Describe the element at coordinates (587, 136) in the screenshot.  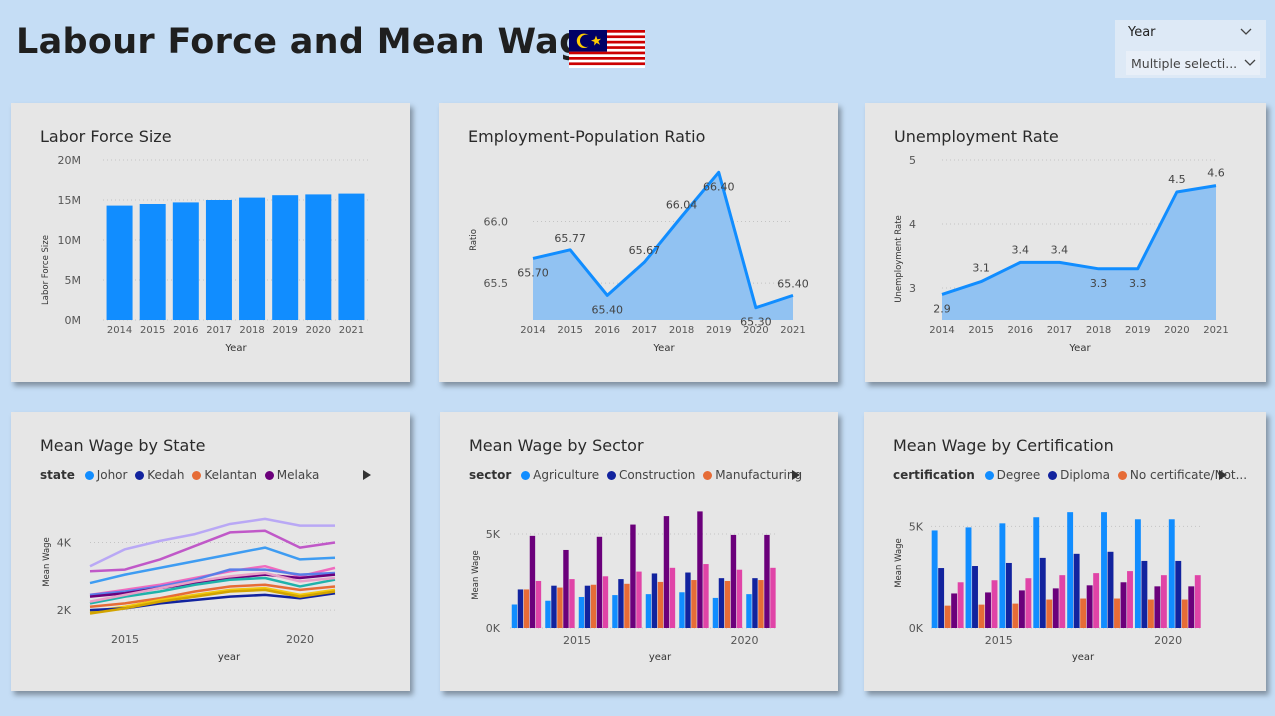
I see `chart-title: Employment-Population Ratio` at that location.